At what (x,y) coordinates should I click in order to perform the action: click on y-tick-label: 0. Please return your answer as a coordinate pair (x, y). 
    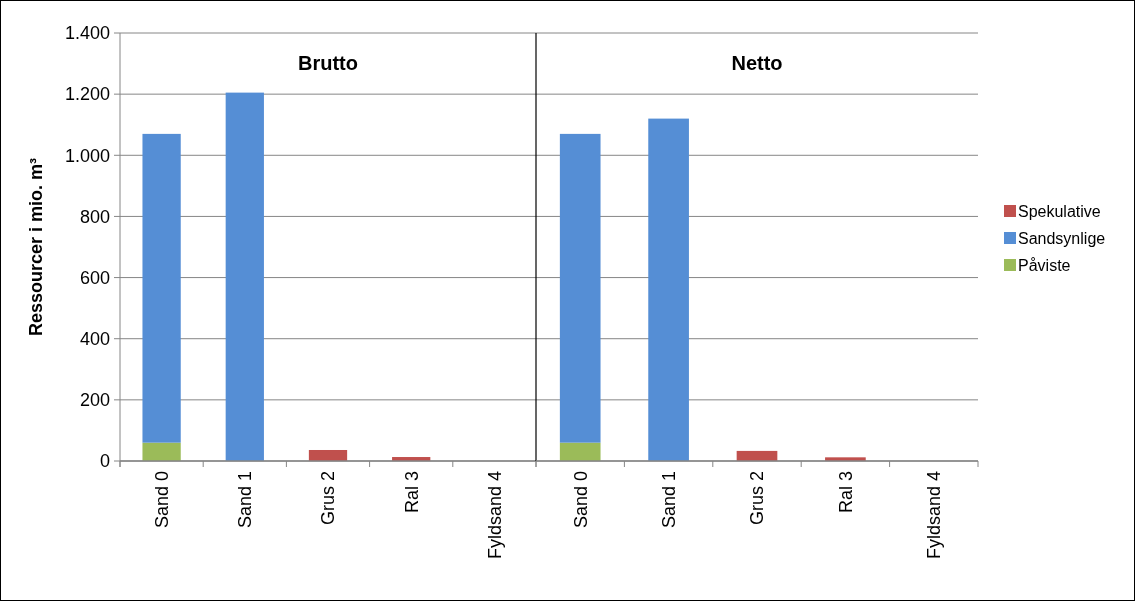
    Looking at the image, I should click on (104, 461).